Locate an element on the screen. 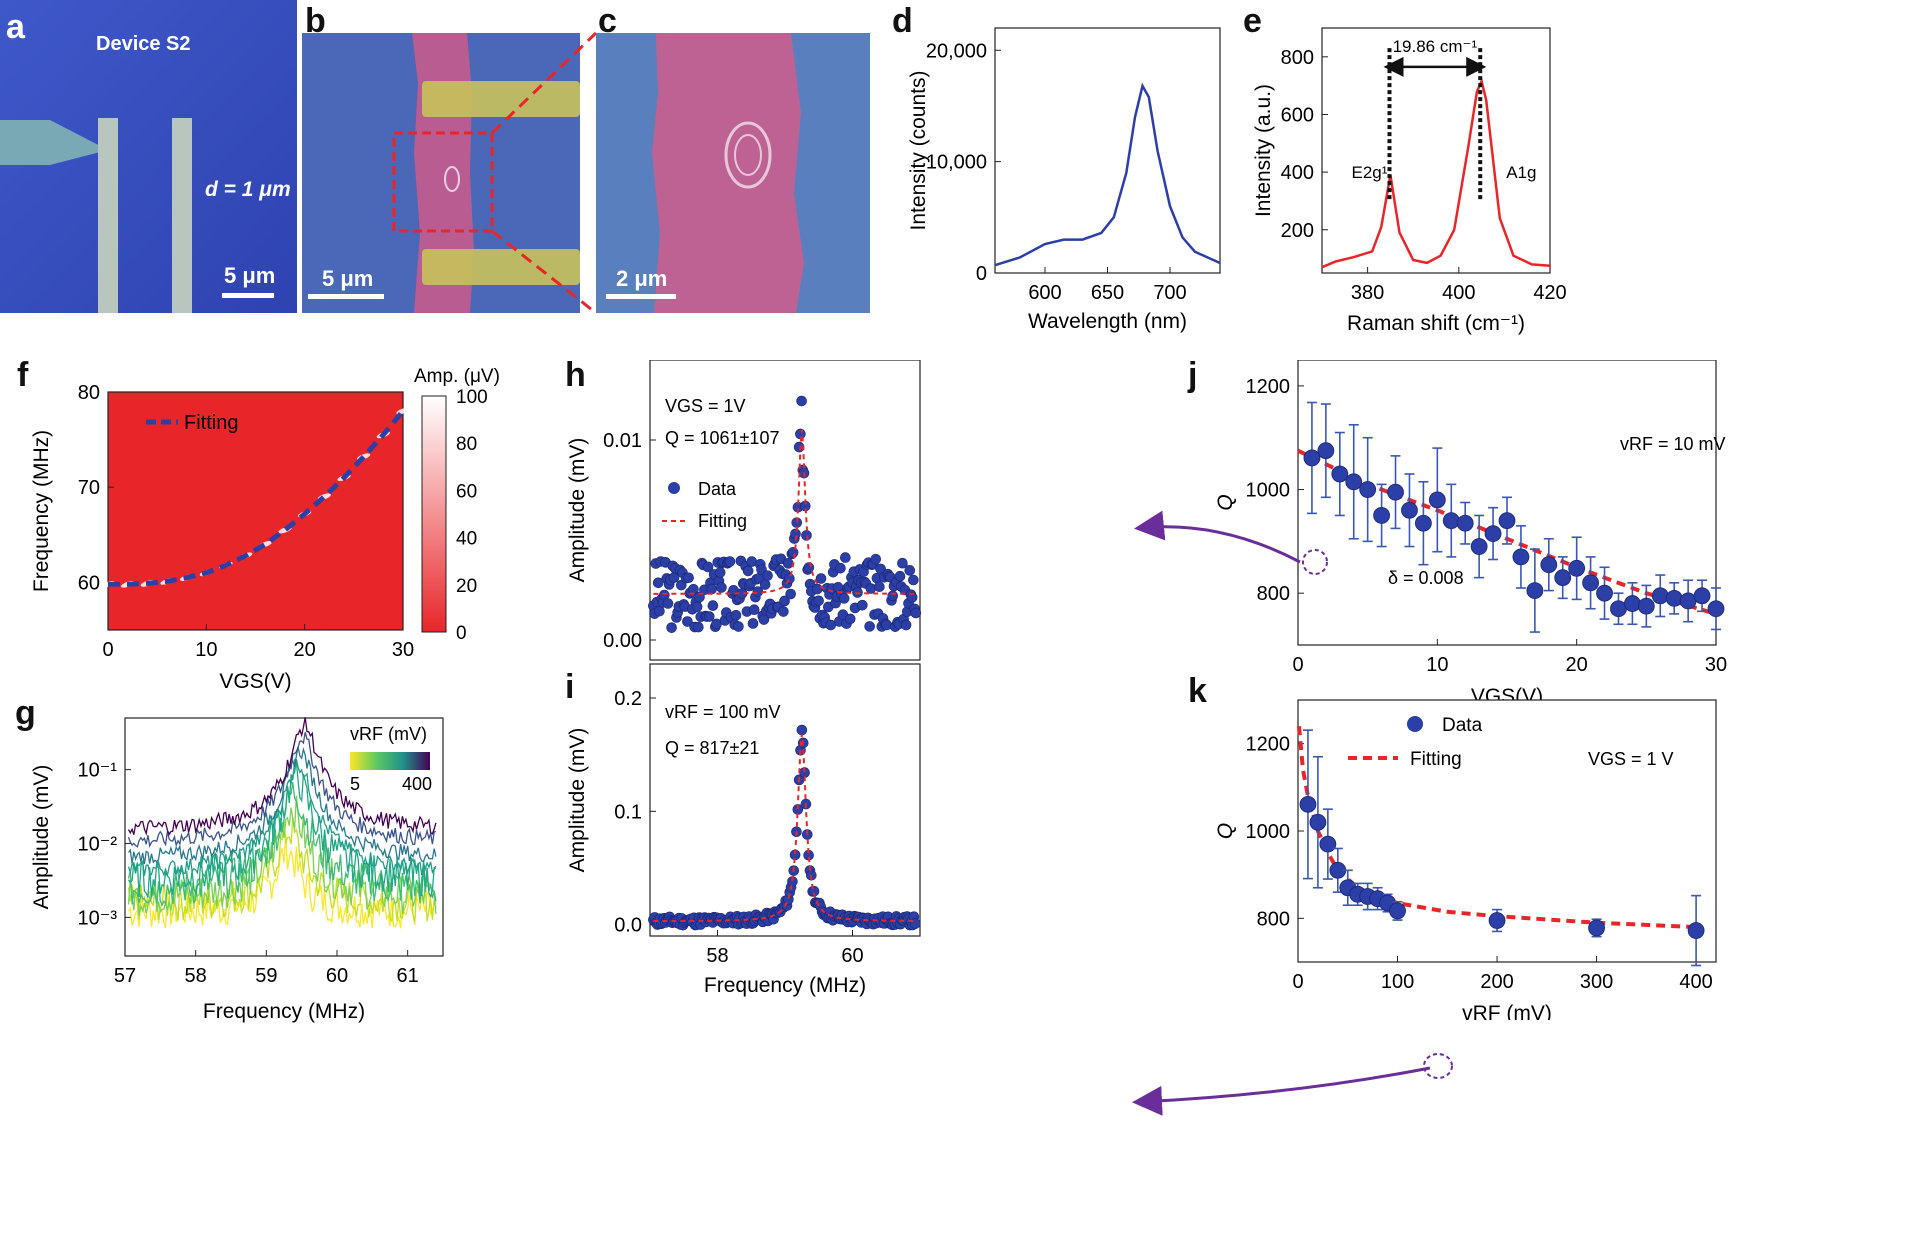 This screenshot has height=1243, width=1913. vgs-annotation: VGS = 1V is located at coordinates (705, 406).